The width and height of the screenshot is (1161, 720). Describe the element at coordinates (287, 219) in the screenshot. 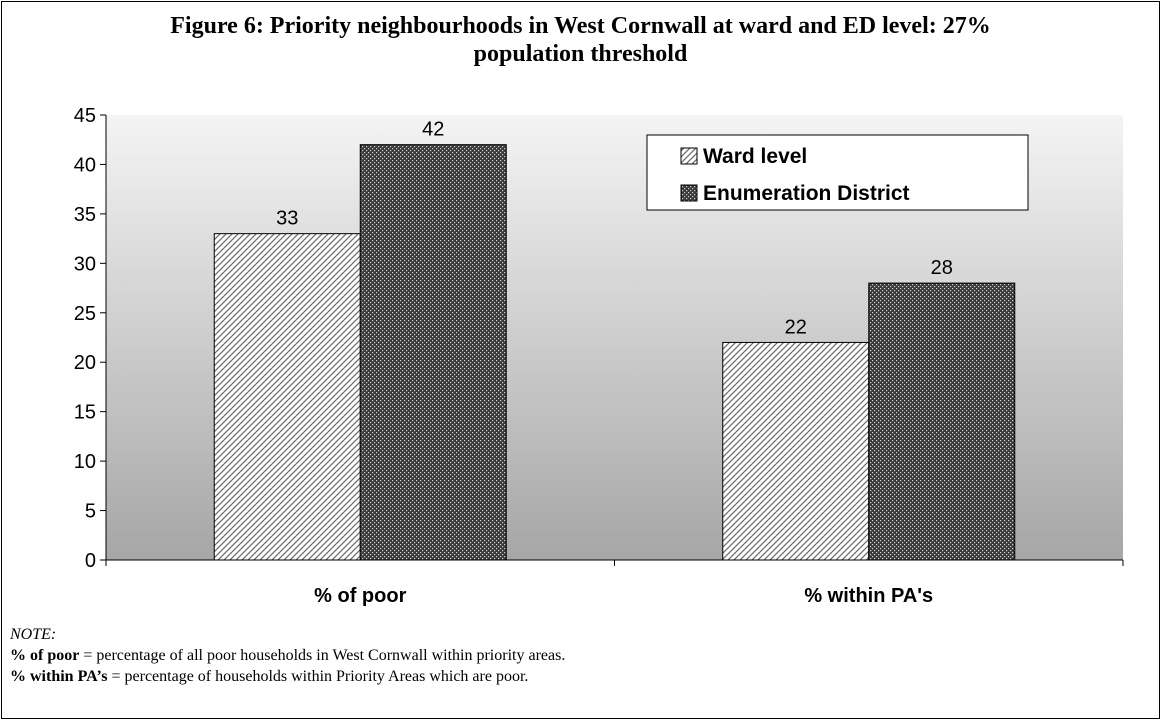

I see `data-label-ward-0: 33` at that location.